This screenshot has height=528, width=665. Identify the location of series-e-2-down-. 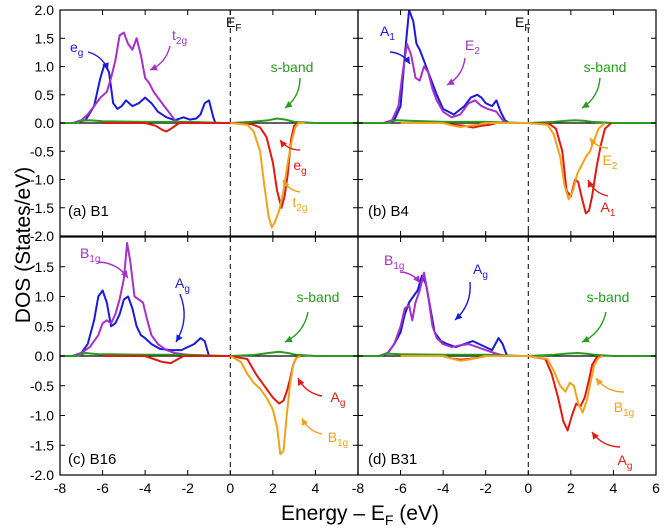
(503, 161).